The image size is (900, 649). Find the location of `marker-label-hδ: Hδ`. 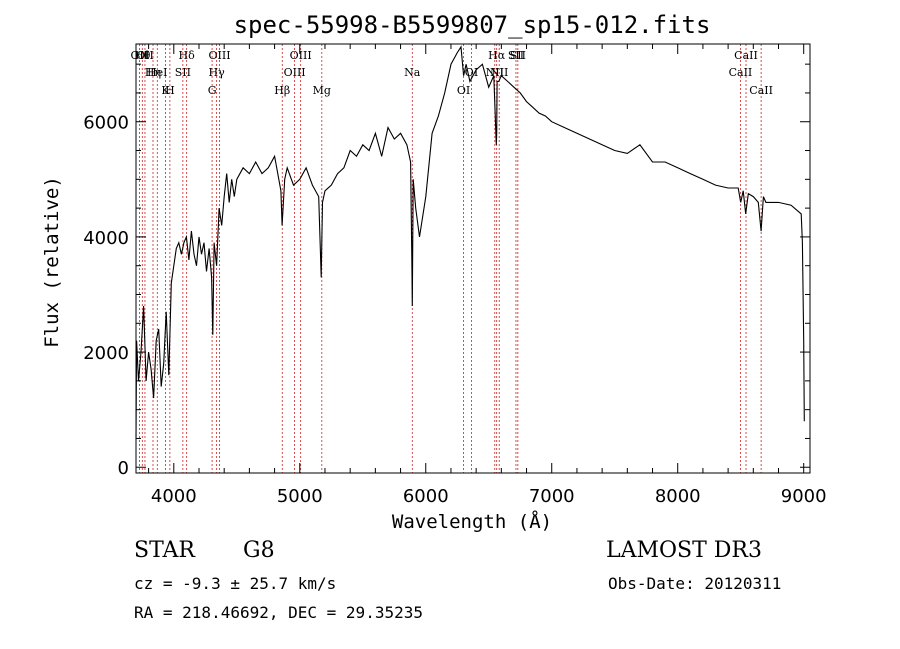

marker-label-hδ: Hδ is located at coordinates (187, 55).